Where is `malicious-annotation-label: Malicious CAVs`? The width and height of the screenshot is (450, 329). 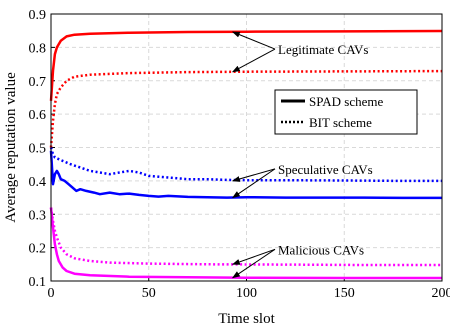 malicious-annotation-label: Malicious CAVs is located at coordinates (321, 249).